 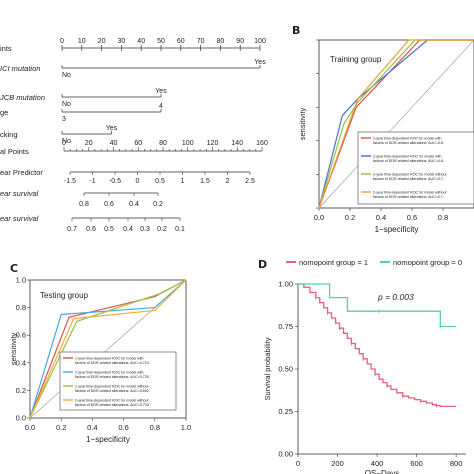 What do you see at coordinates (285, 454) in the screenshot?
I see `y-tick-label: 0.00` at bounding box center [285, 454].